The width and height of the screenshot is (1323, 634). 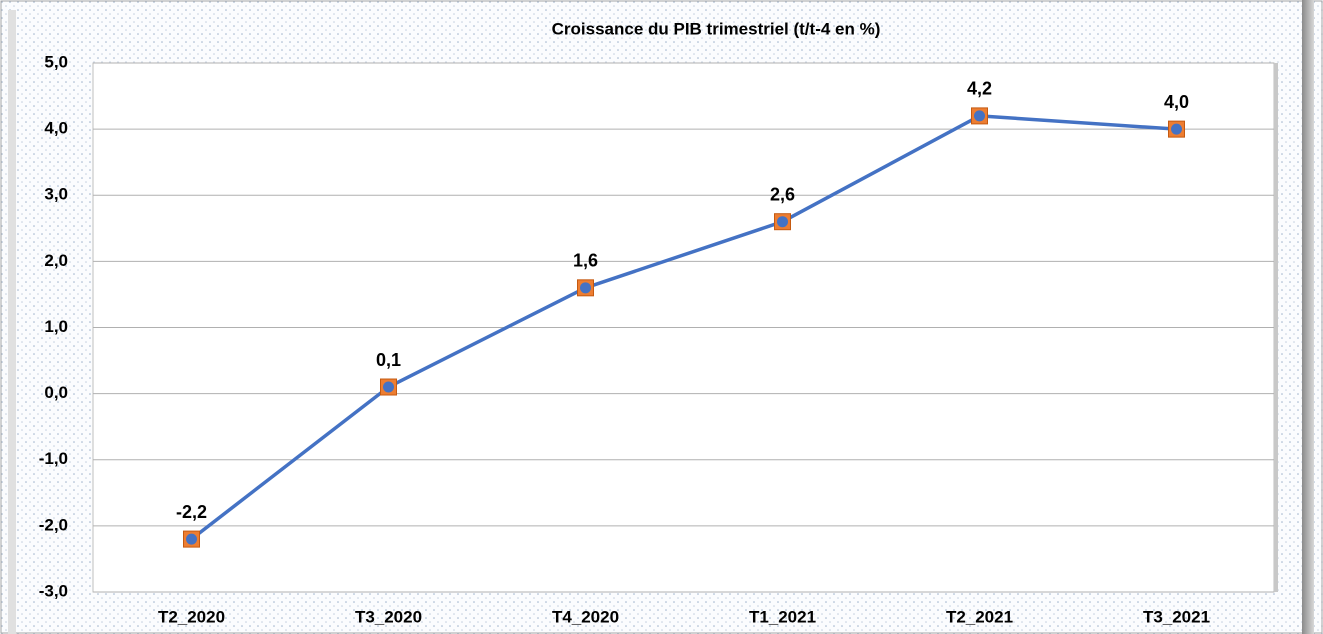 What do you see at coordinates (56, 260) in the screenshot?
I see `y-tick-label: 2,0` at bounding box center [56, 260].